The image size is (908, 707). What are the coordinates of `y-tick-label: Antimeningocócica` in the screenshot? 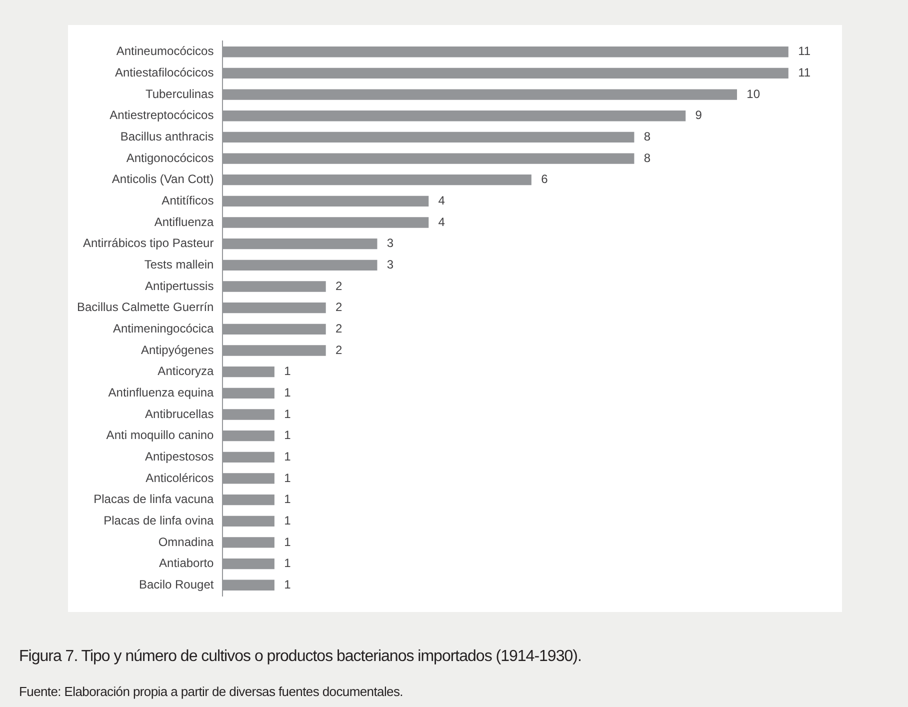 It's located at (163, 328).